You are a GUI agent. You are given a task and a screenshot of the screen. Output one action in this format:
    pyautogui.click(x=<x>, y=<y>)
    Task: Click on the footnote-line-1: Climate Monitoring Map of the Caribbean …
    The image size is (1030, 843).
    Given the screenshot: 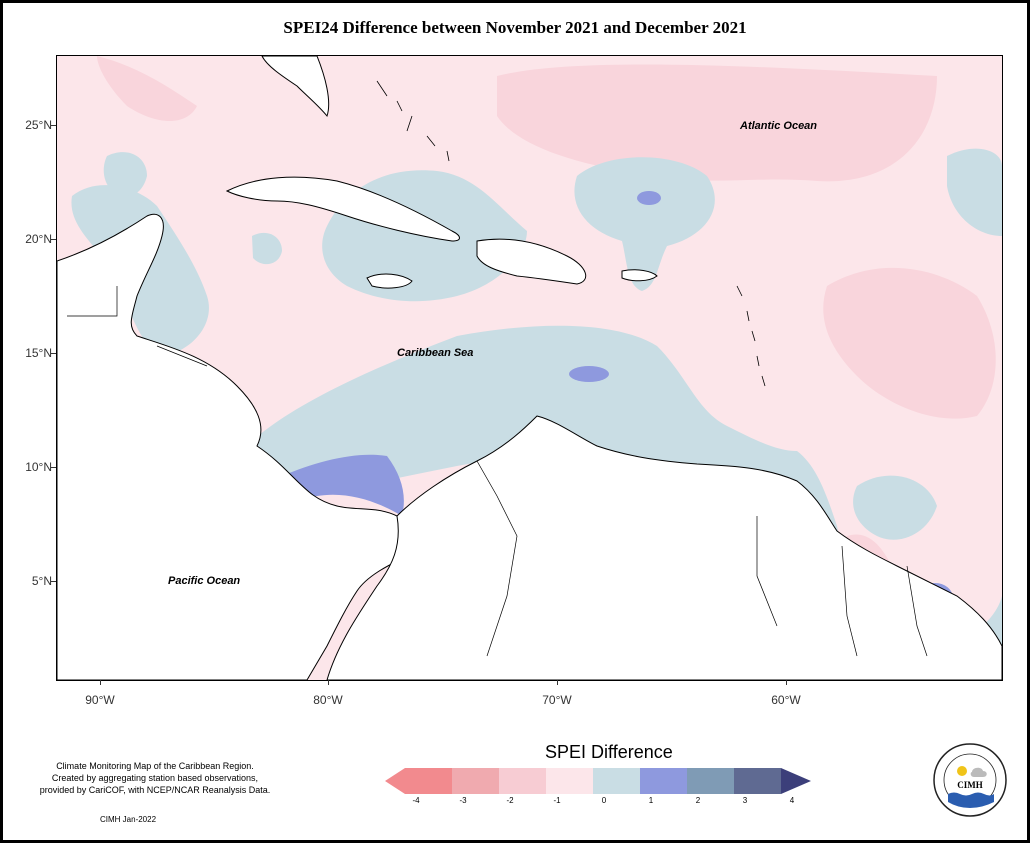 What is the action you would take?
    pyautogui.click(x=155, y=766)
    